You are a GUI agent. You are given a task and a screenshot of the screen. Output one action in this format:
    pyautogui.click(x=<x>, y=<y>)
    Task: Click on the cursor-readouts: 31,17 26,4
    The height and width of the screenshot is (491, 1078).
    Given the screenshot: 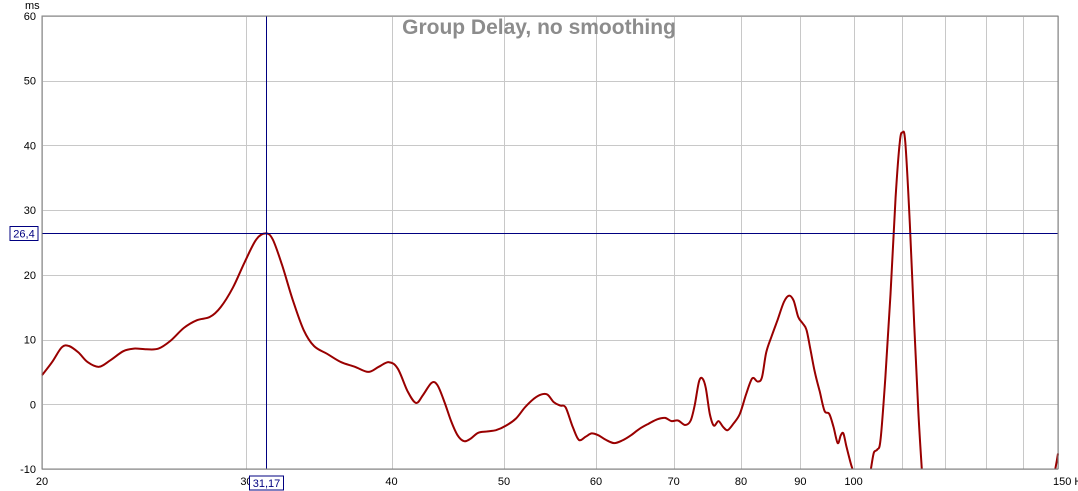 What is the action you would take?
    pyautogui.click(x=146, y=358)
    